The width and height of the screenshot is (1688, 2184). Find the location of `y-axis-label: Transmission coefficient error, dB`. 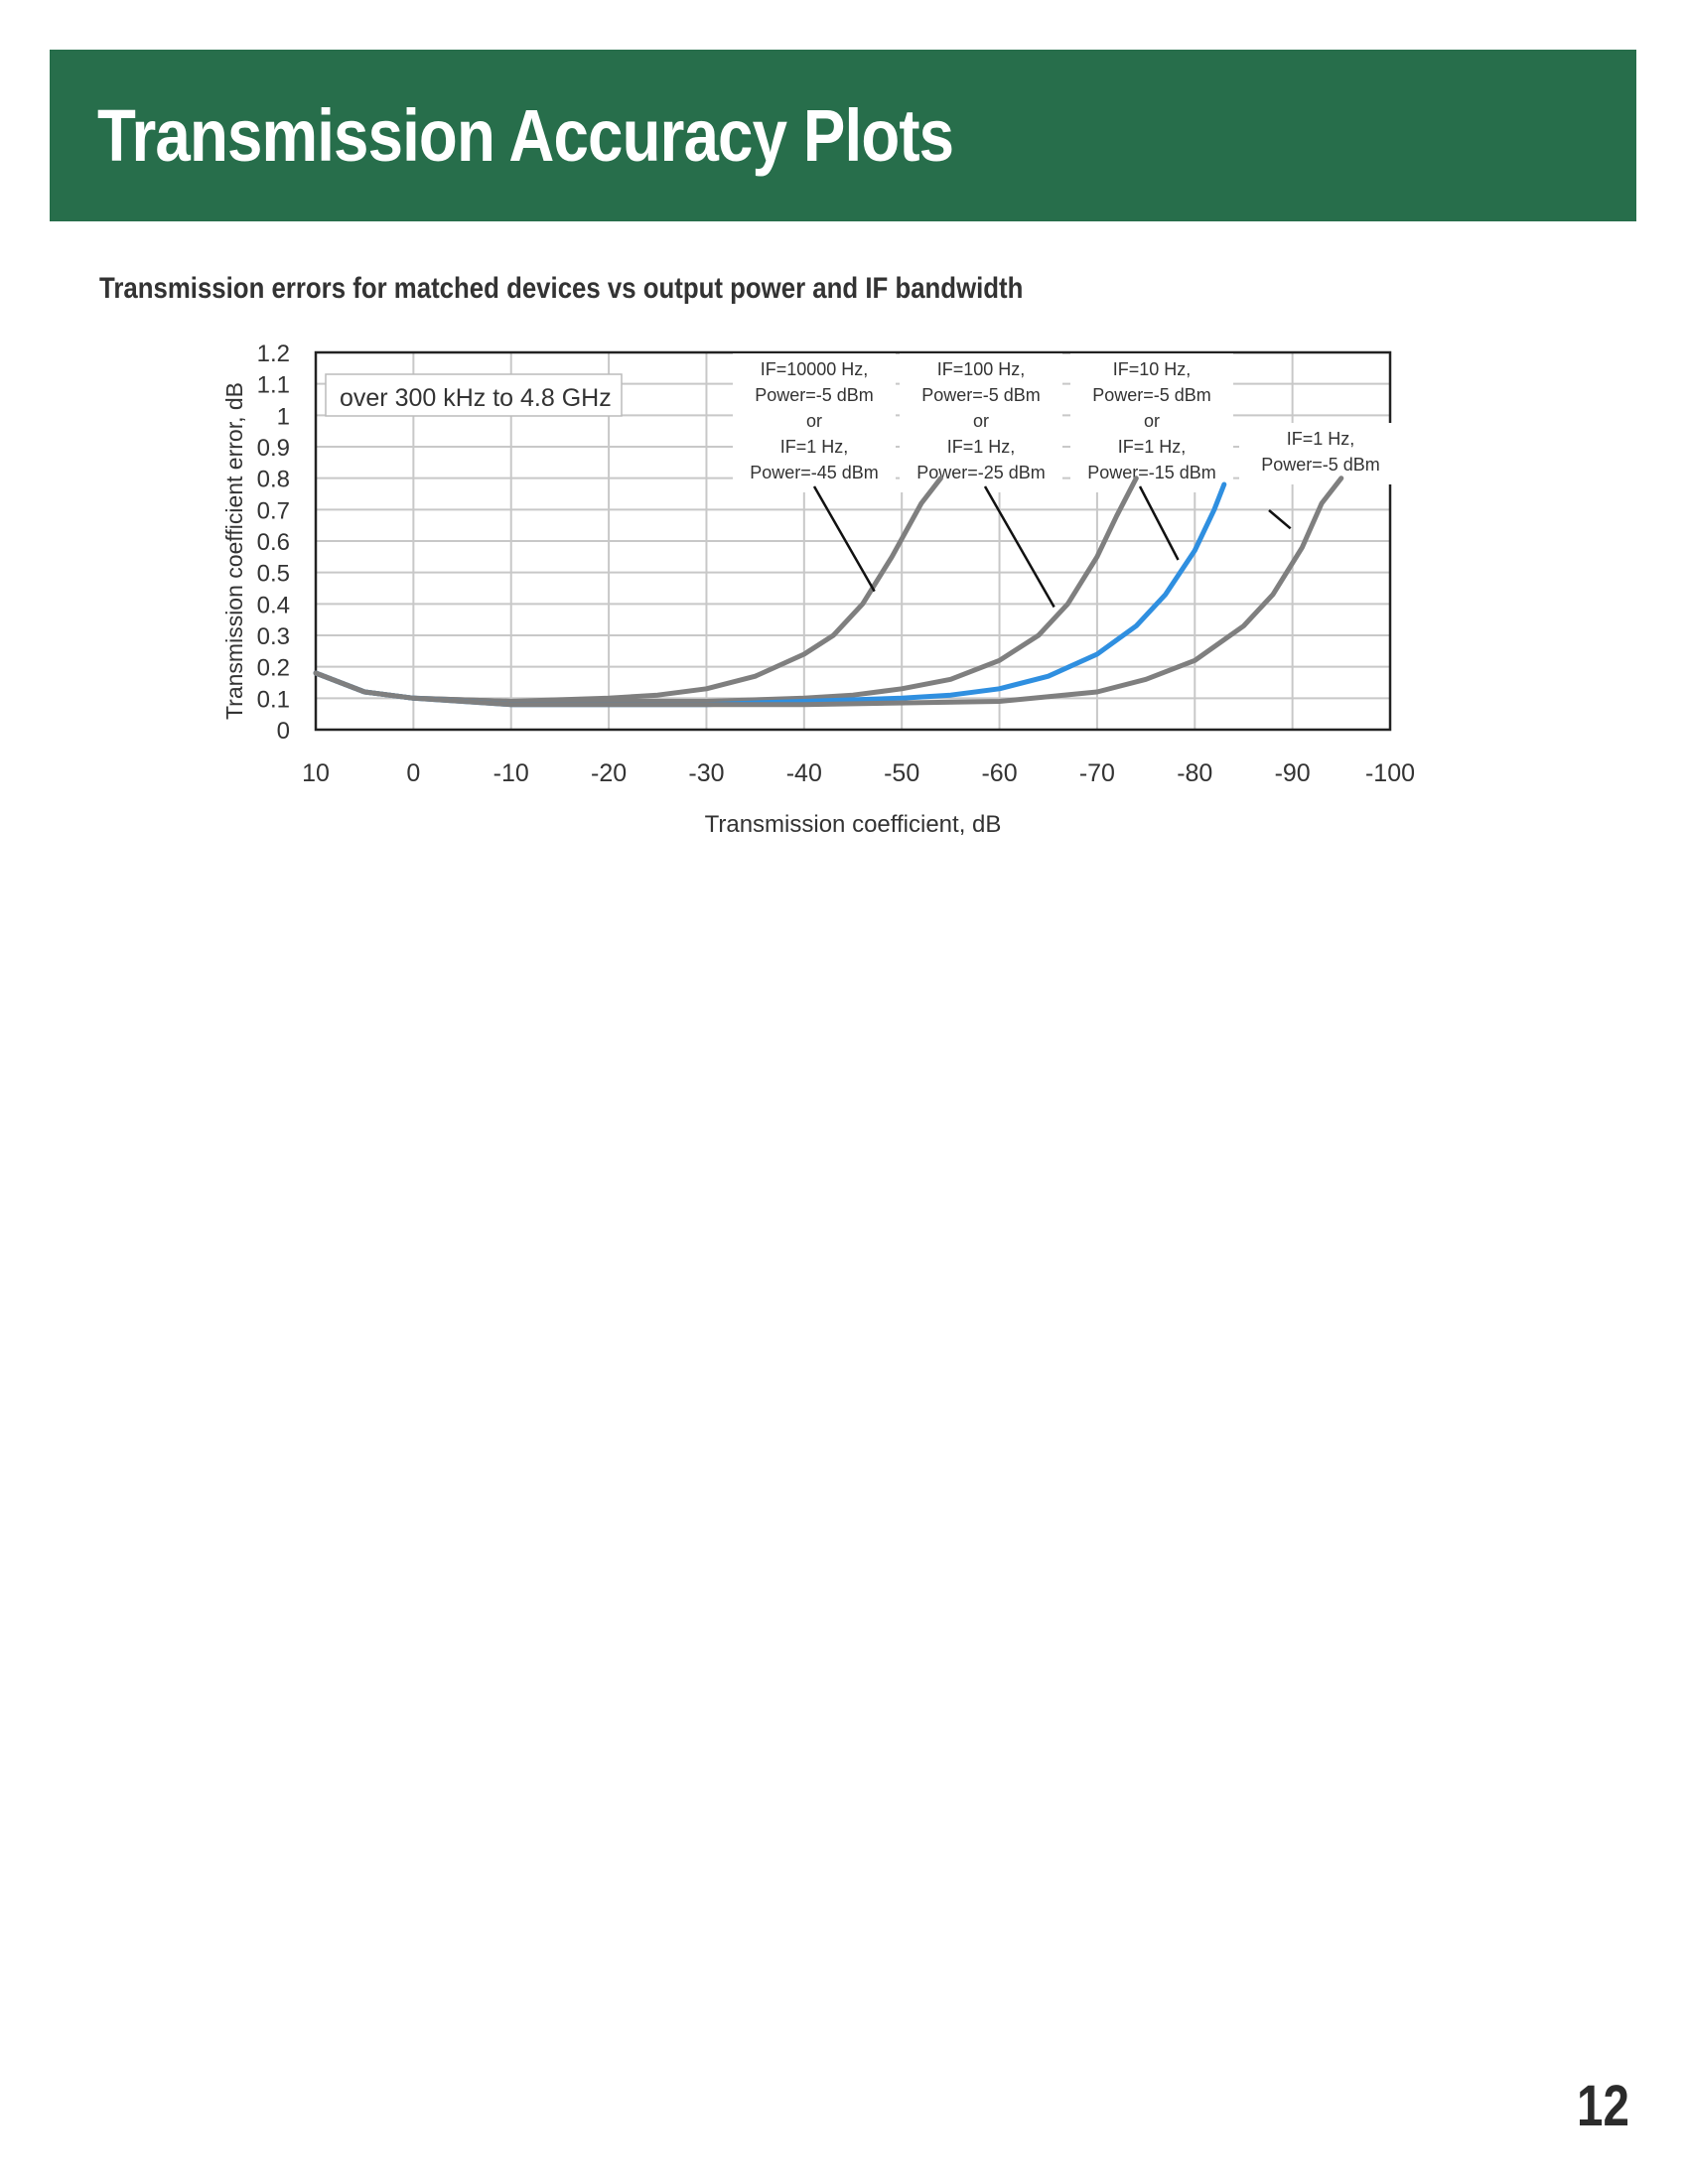

y-axis-label: Transmission coefficient error, dB is located at coordinates (234, 551).